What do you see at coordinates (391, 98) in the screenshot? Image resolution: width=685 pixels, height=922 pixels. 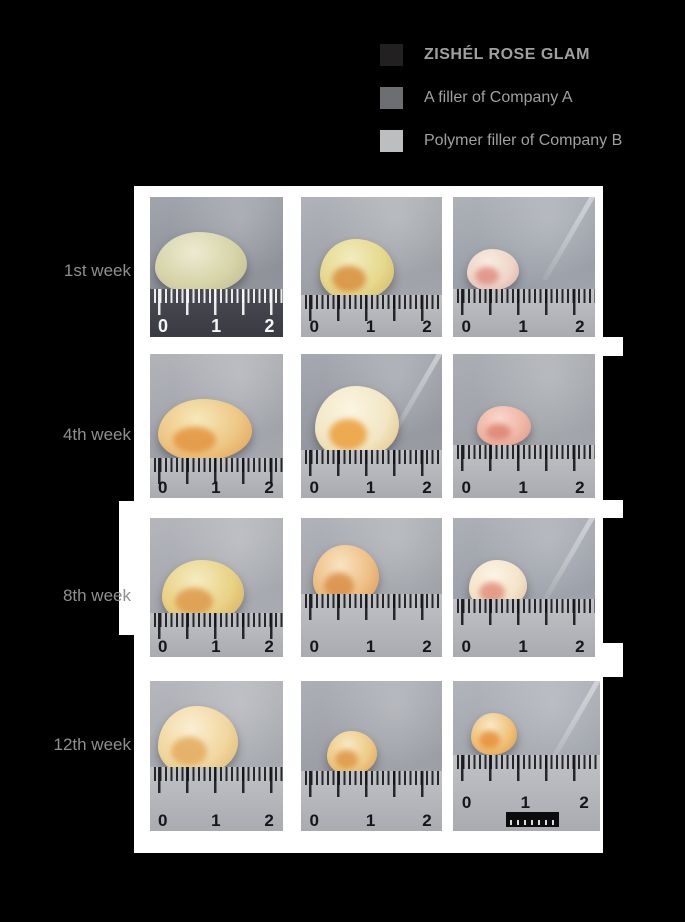 I see `legend-swatch-medium-gray` at bounding box center [391, 98].